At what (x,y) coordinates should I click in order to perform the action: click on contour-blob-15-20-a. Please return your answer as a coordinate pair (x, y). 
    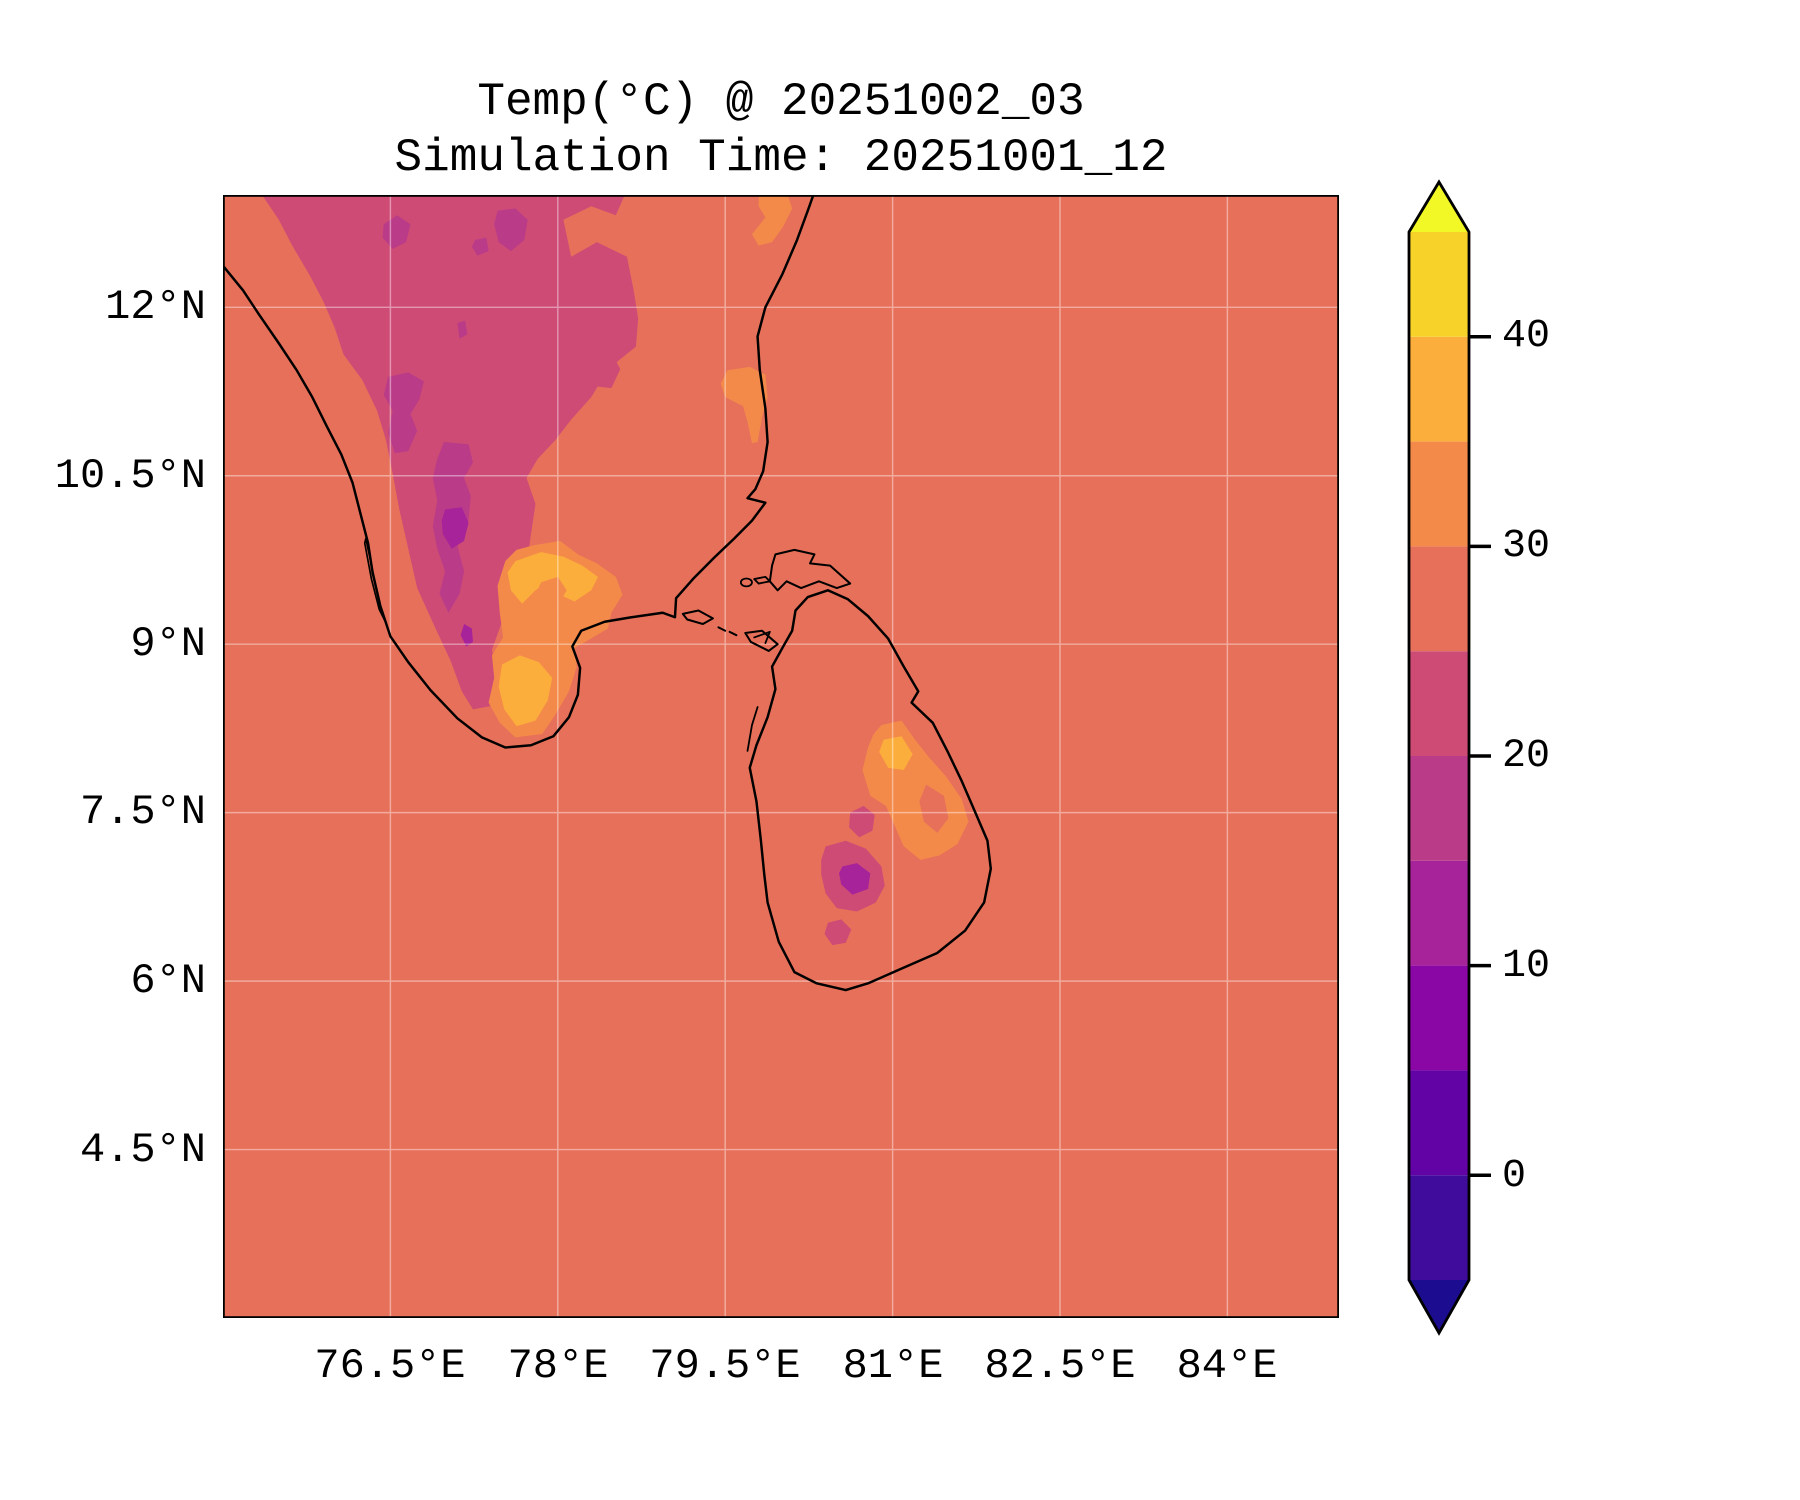
    Looking at the image, I should click on (396, 232).